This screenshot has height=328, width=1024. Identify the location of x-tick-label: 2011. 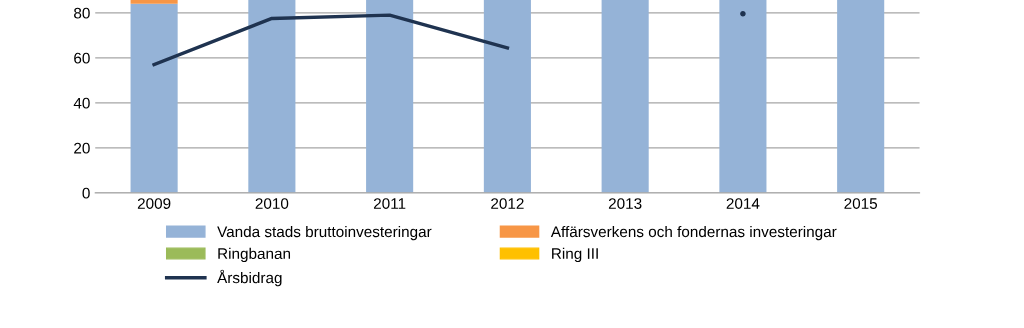
(389, 203).